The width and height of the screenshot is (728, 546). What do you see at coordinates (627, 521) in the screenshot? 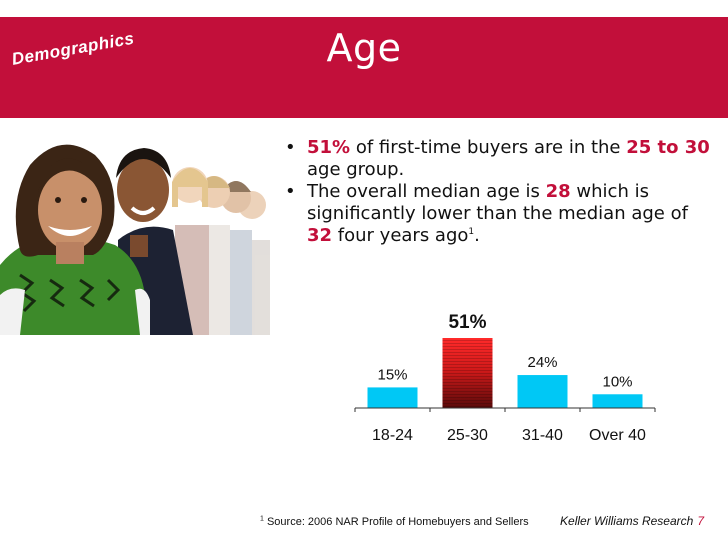
I see `credit-text: Keller Williams Research` at bounding box center [627, 521].